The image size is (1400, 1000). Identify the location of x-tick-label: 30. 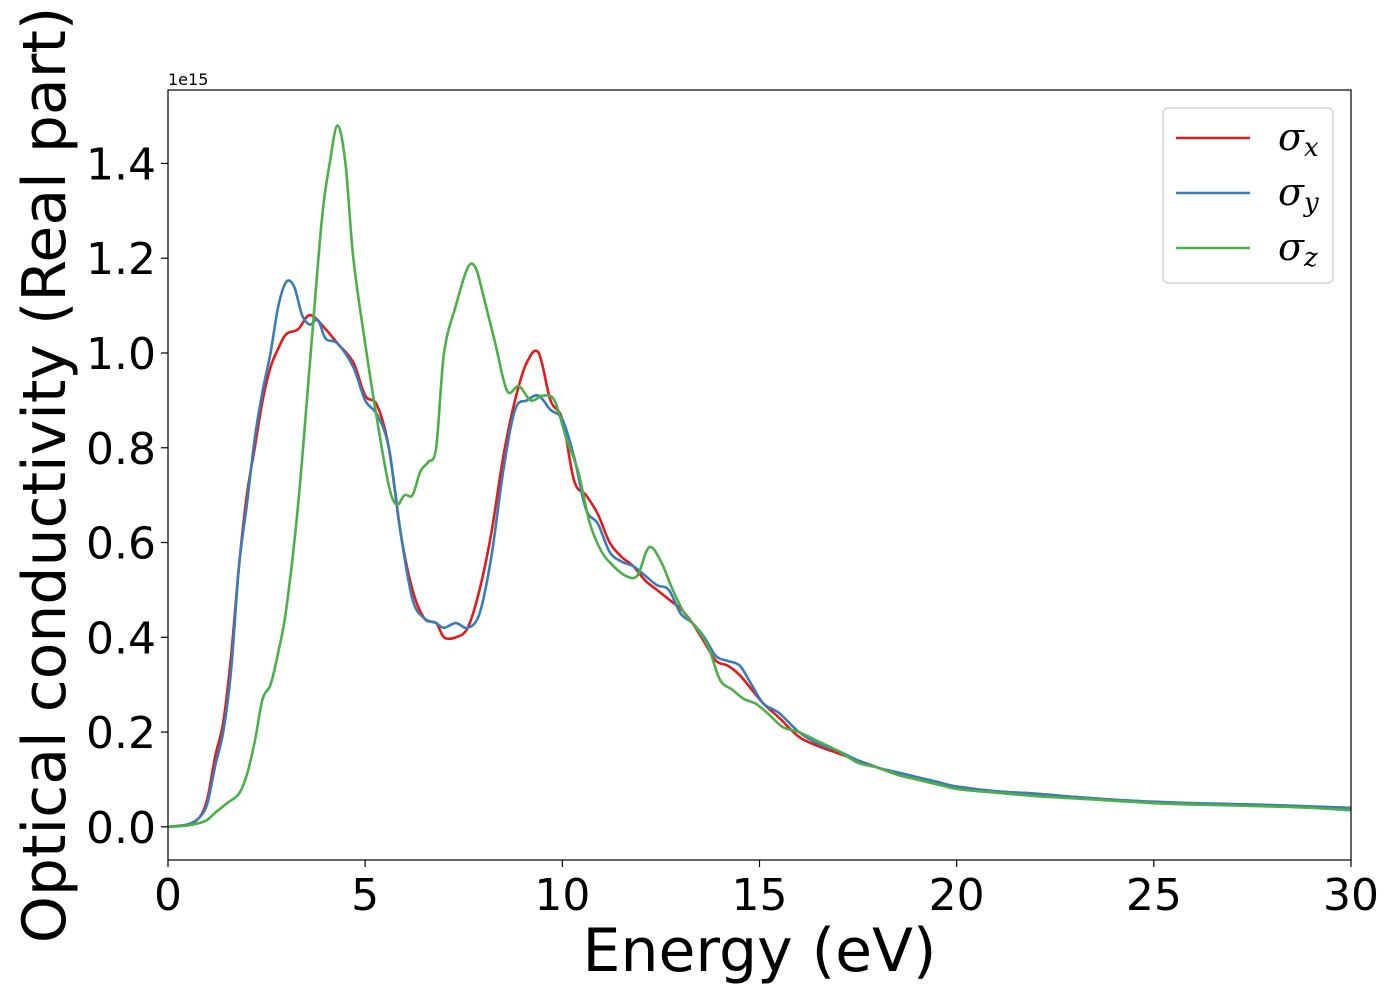
(1351, 895).